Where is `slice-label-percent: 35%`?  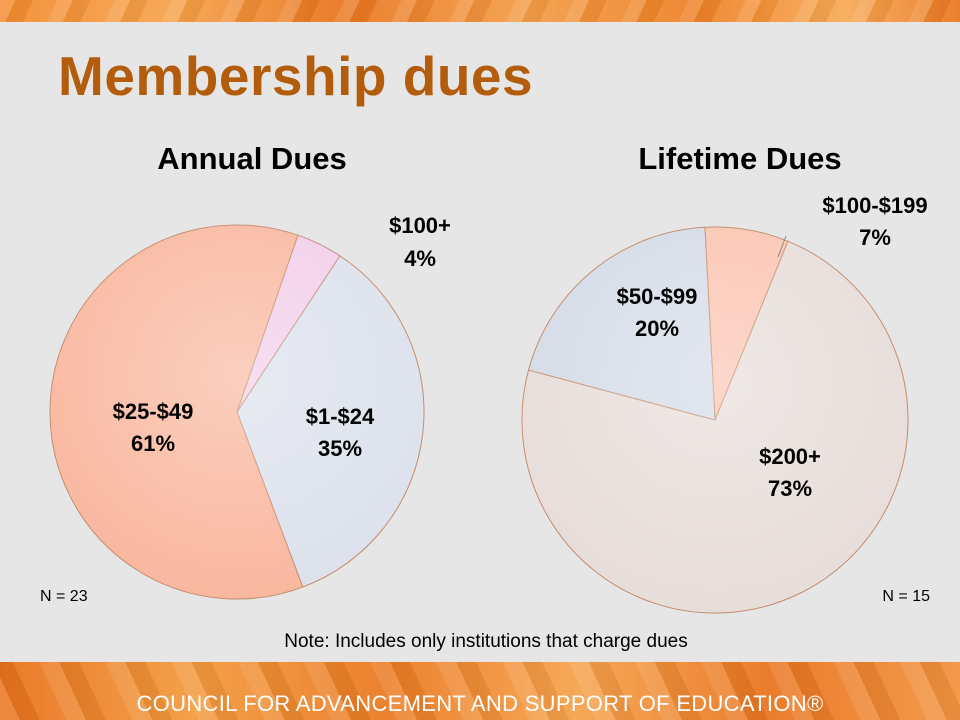
slice-label-percent: 35% is located at coordinates (340, 448).